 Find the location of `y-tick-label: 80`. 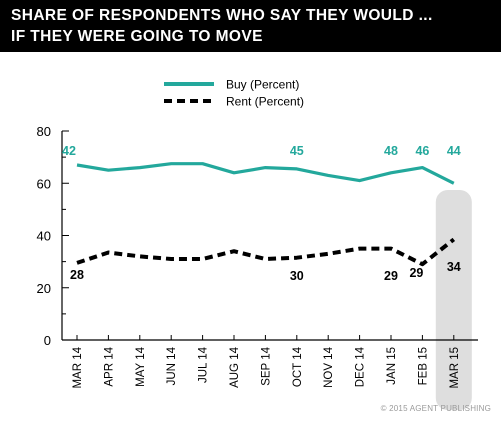

y-tick-label: 80 is located at coordinates (44, 131).